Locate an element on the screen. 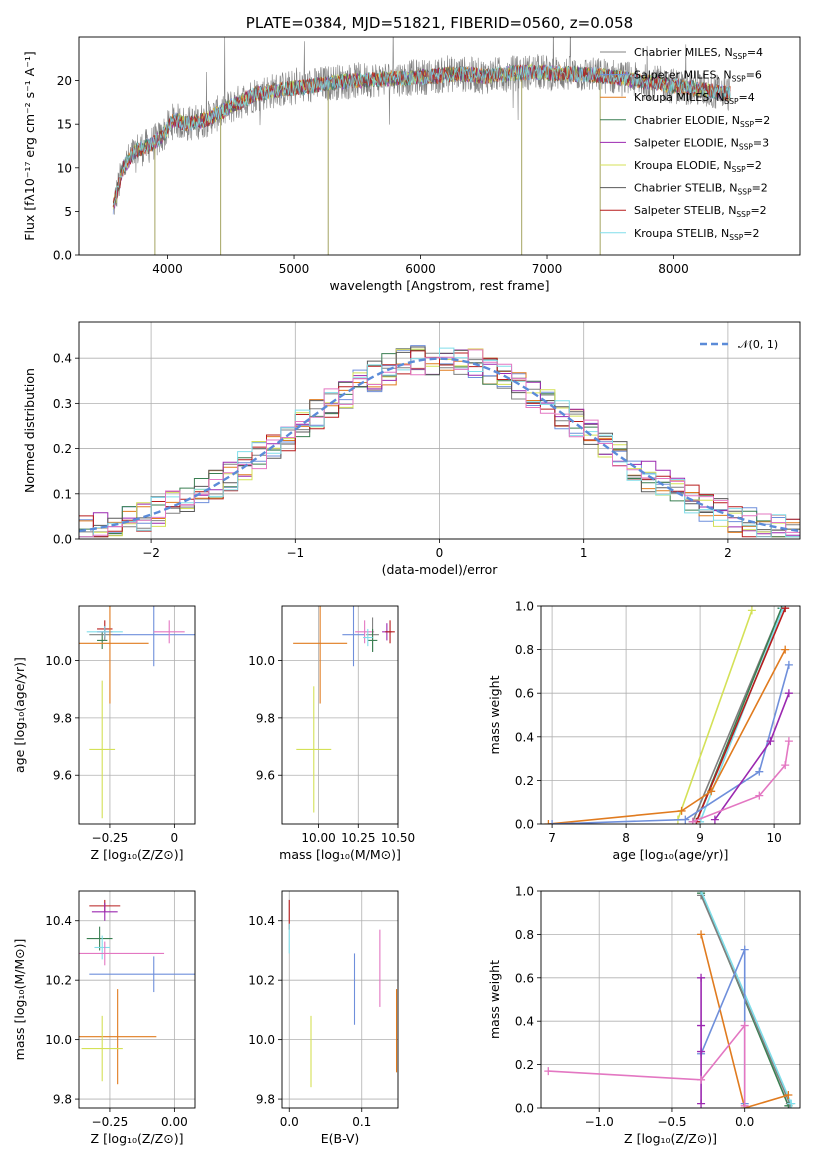 This screenshot has height=1170, width=819. x-tick-label: 0.1 is located at coordinates (361, 1122).